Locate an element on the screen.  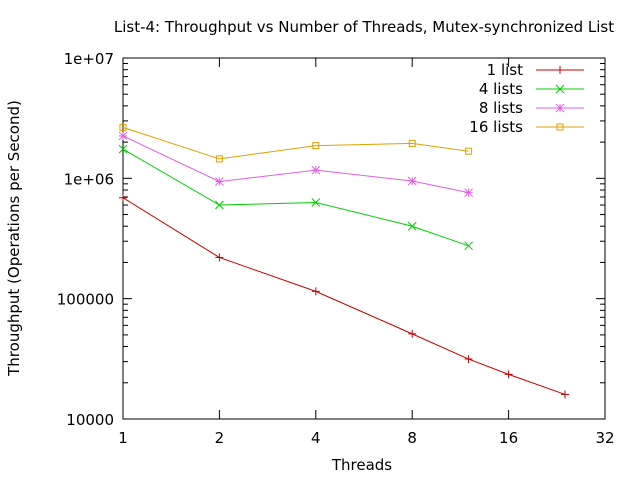
legend-label: 8 lists is located at coordinates (501, 108).